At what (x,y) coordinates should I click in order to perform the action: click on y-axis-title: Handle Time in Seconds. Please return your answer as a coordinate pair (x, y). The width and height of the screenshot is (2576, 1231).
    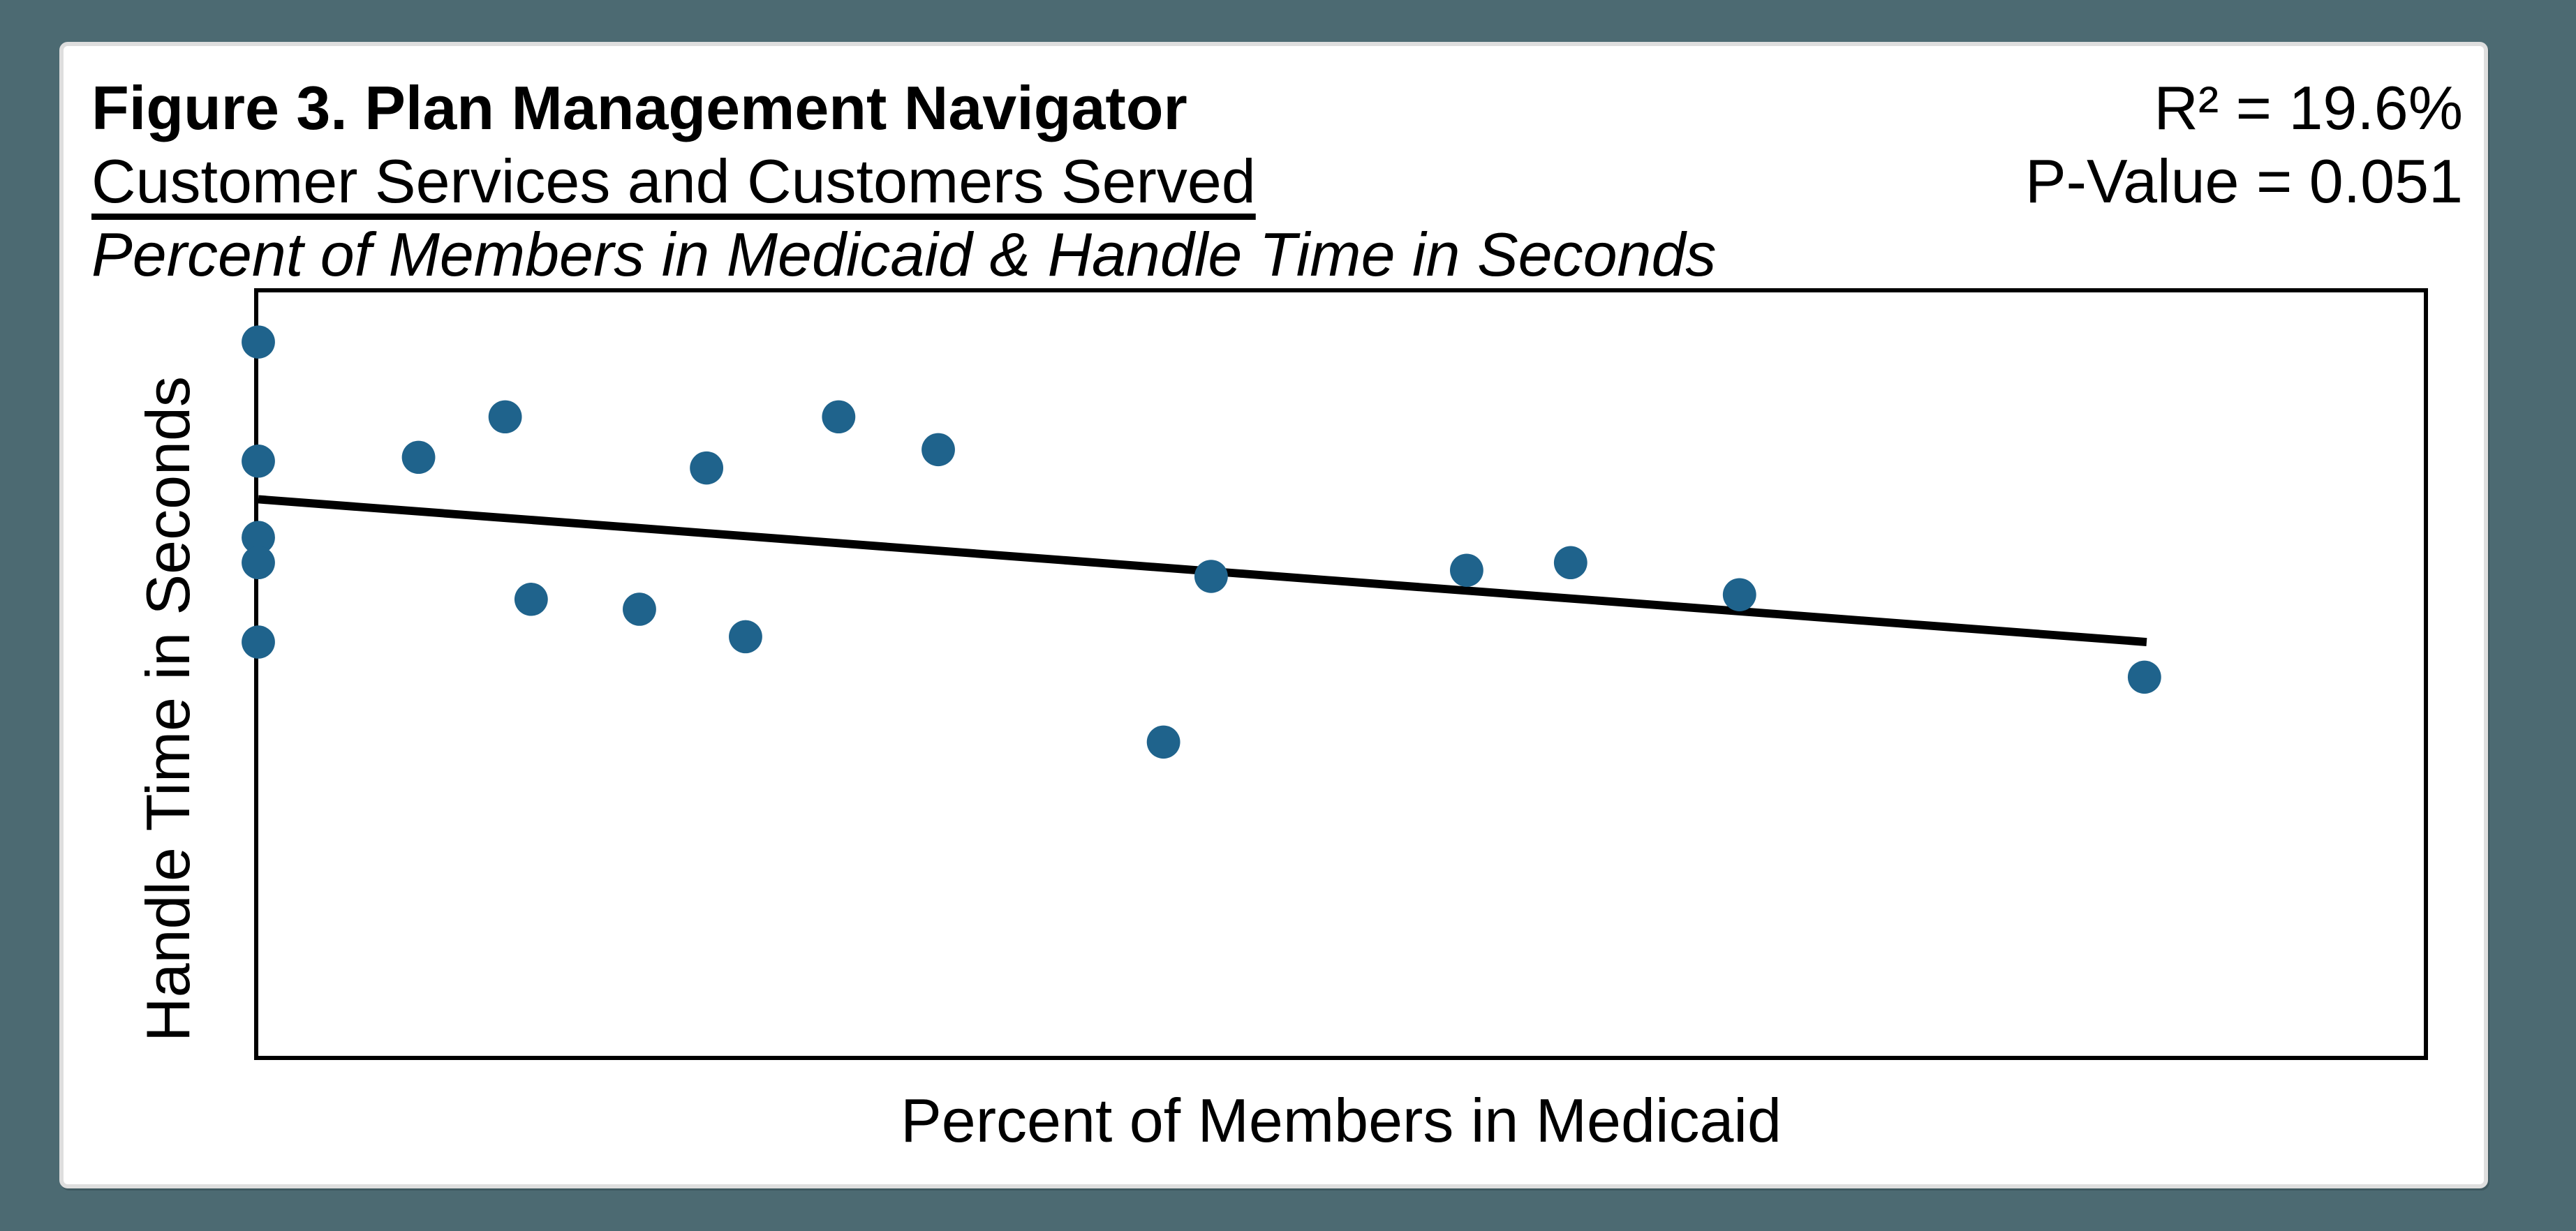
    Looking at the image, I should click on (167, 709).